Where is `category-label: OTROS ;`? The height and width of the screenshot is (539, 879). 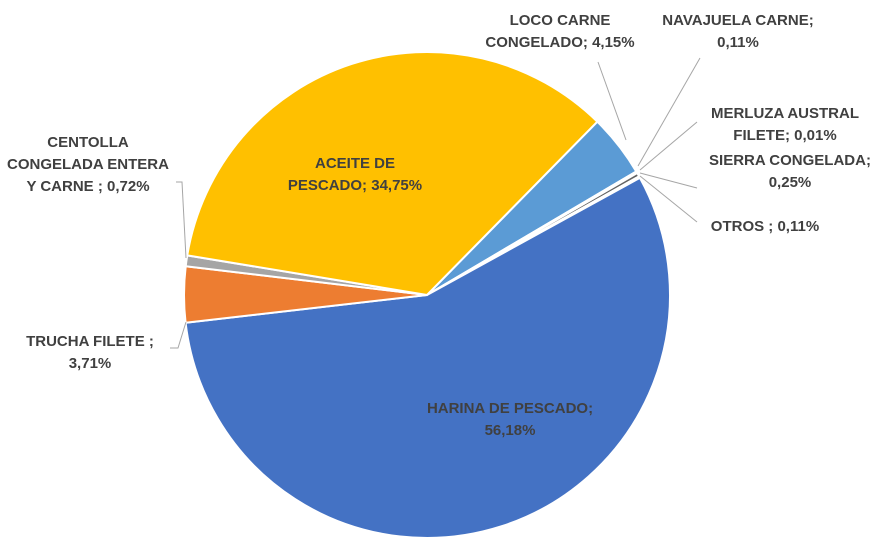
category-label: OTROS ; is located at coordinates (742, 226).